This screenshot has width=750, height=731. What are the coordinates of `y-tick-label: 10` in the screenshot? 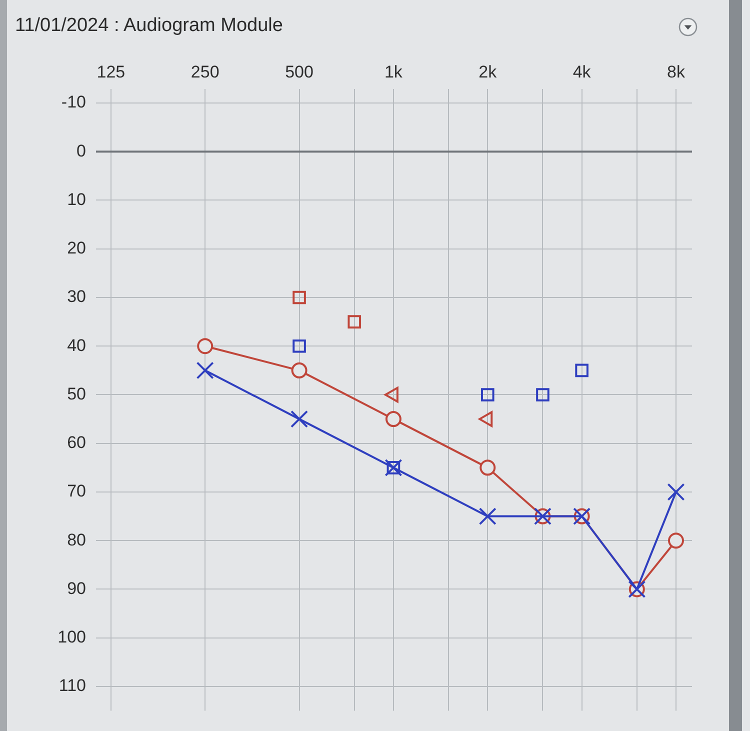 It's located at (76, 199).